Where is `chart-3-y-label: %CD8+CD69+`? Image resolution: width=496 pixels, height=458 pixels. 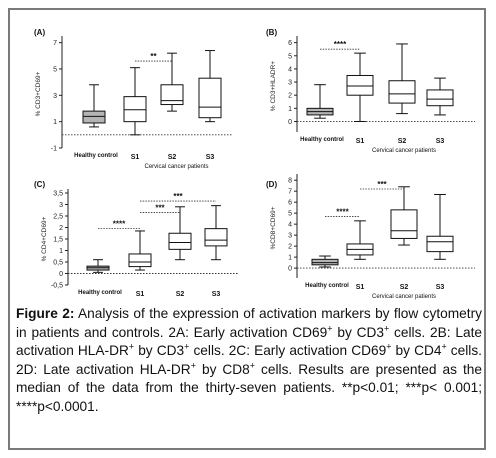
chart-3-y-label: %CD8+CD69+ is located at coordinates (273, 227).